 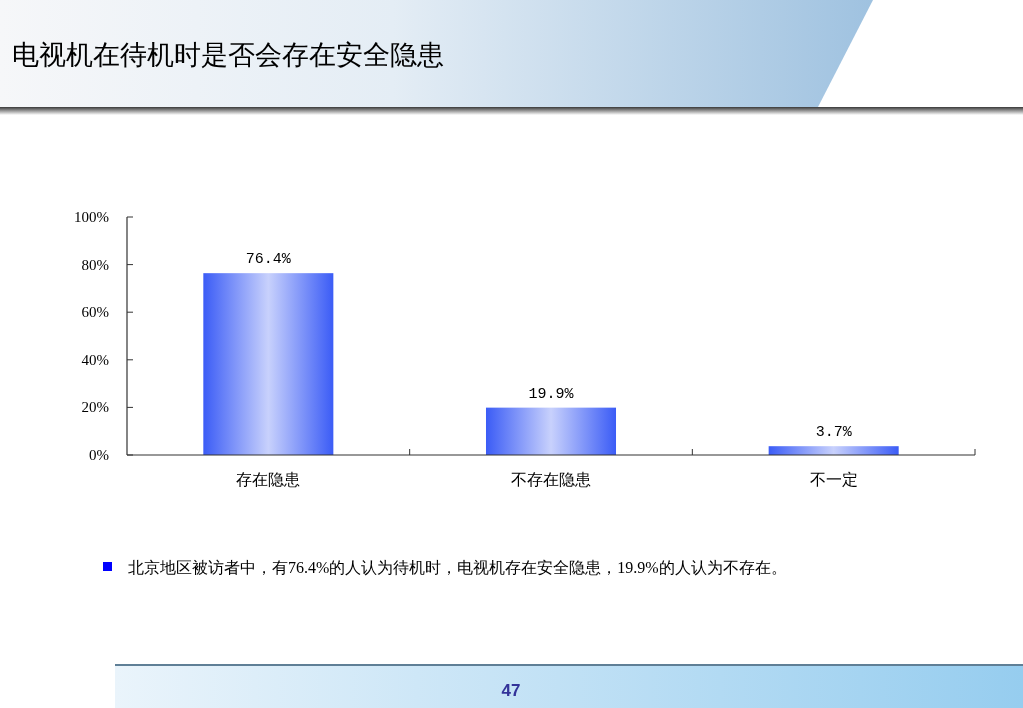 What do you see at coordinates (268, 260) in the screenshot?
I see `data-label: 76.4%` at bounding box center [268, 260].